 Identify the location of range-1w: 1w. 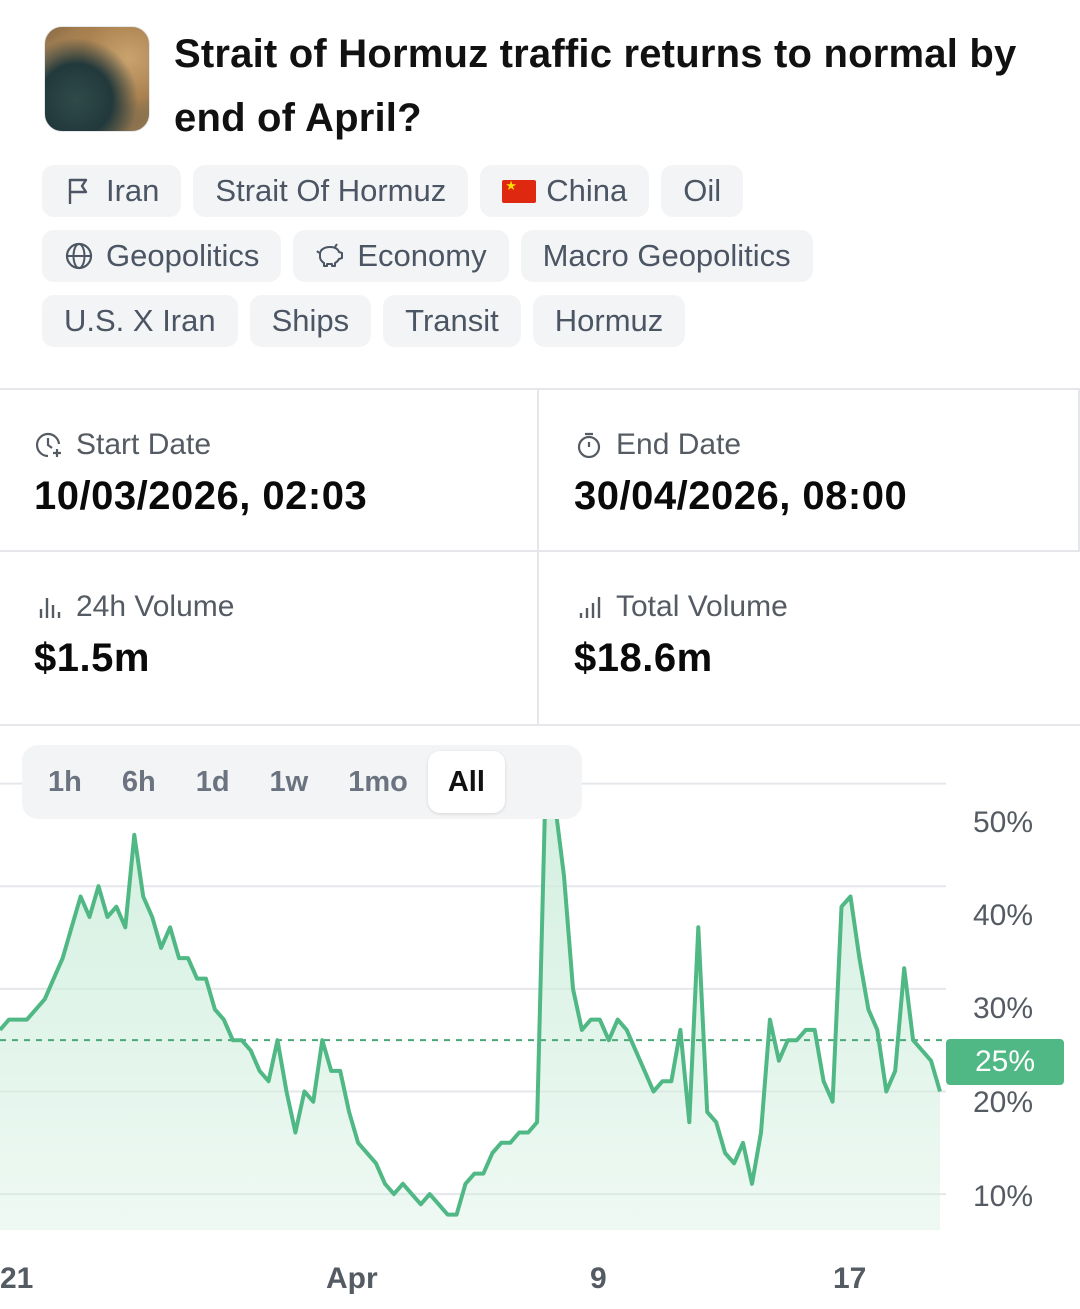
(289, 781).